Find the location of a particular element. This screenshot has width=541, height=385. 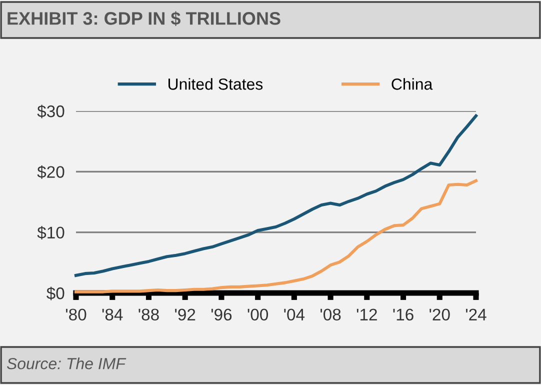

x-tick-label: '96 is located at coordinates (221, 314).